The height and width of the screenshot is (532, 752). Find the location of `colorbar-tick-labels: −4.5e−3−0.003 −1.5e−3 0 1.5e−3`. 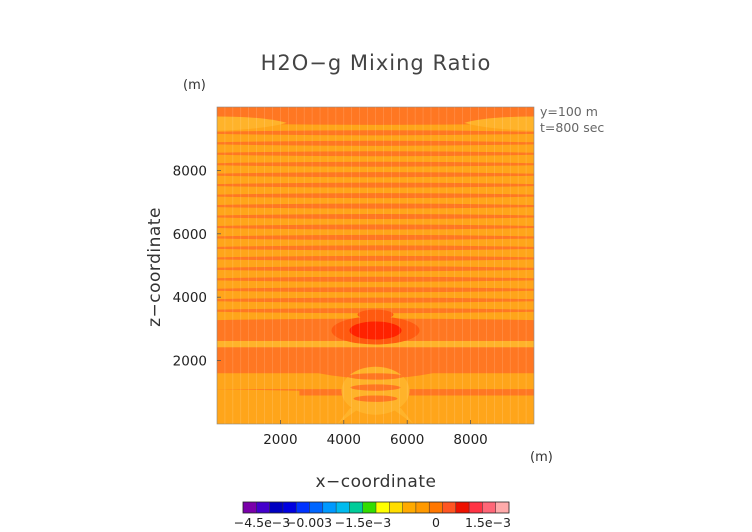

colorbar-tick-labels: −4.5e−3−0.003 −1.5e−3 0 1.5e−3 is located at coordinates (372, 522).